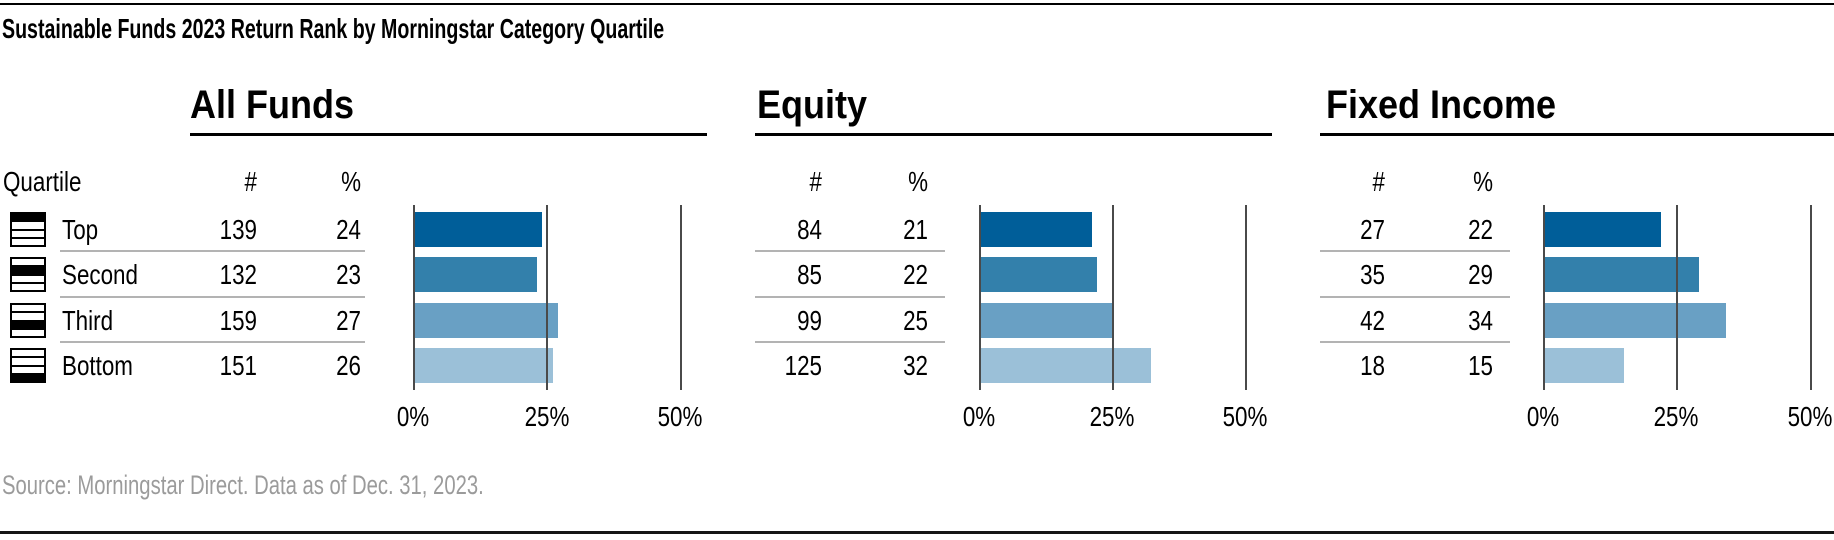 The image size is (1834, 540). Describe the element at coordinates (803, 365) in the screenshot. I see `count-cell: 125` at that location.